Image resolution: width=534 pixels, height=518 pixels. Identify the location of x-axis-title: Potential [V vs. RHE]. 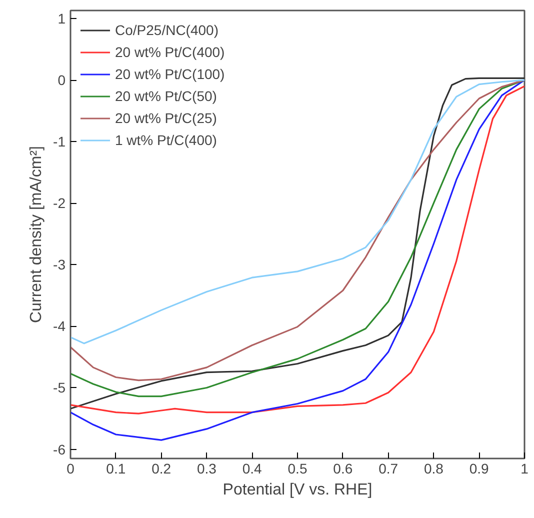
(297, 490).